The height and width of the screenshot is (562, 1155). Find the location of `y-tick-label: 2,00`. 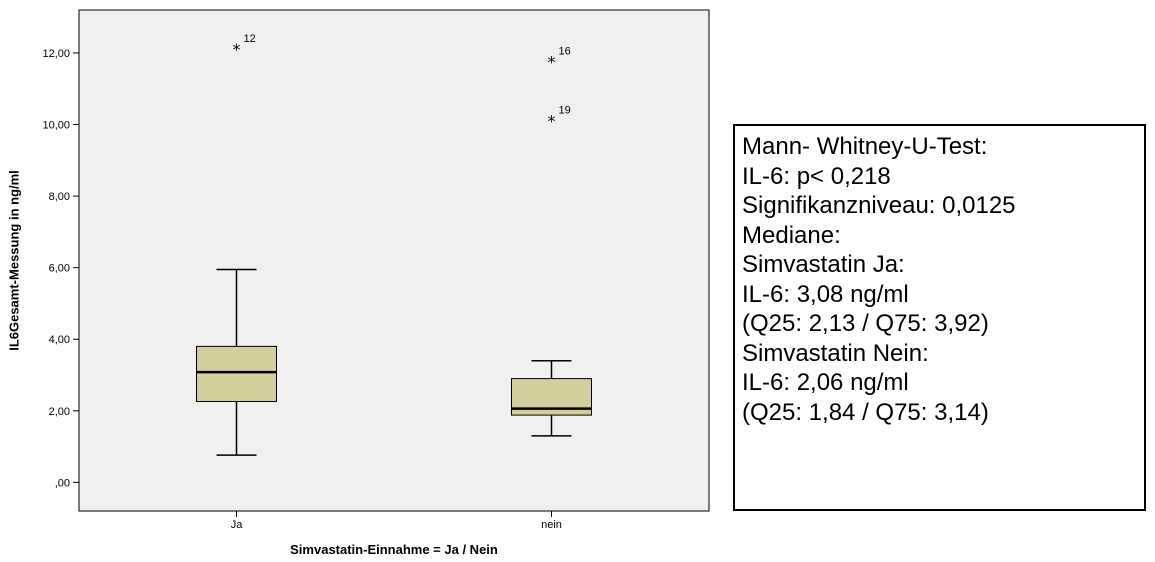

y-tick-label: 2,00 is located at coordinates (59, 412).